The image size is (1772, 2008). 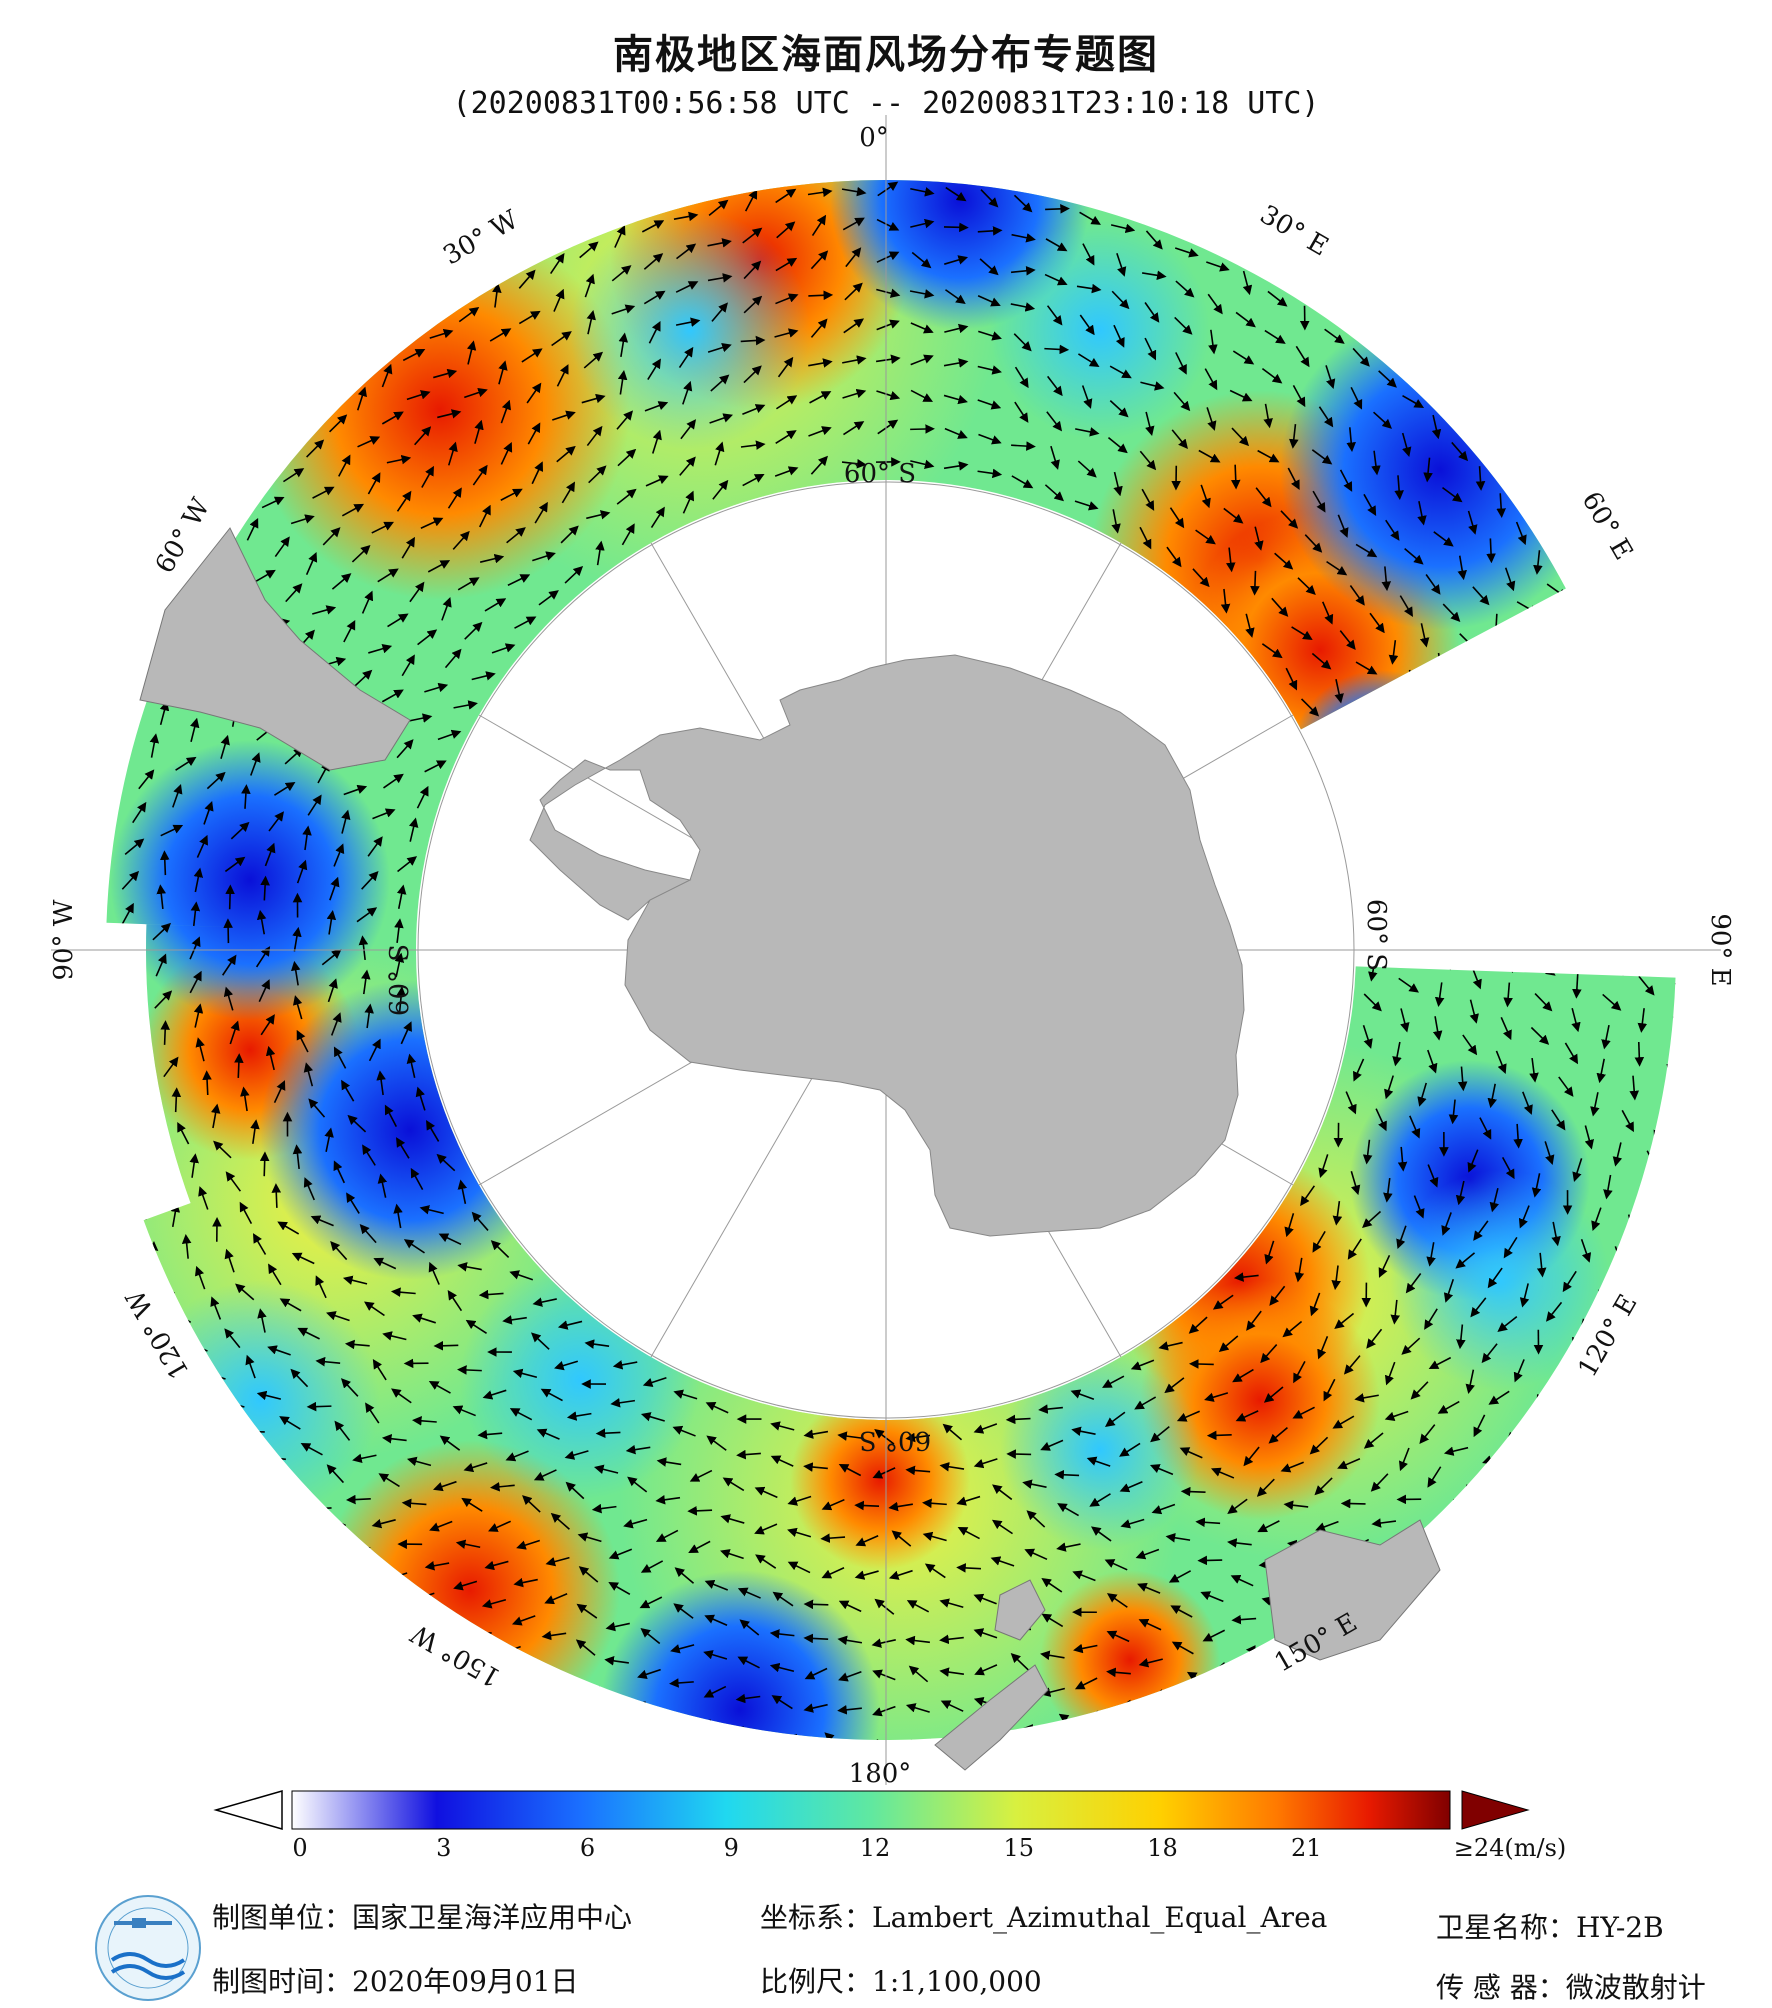 What do you see at coordinates (248, 1810) in the screenshot?
I see `colorbar-min-arrow` at bounding box center [248, 1810].